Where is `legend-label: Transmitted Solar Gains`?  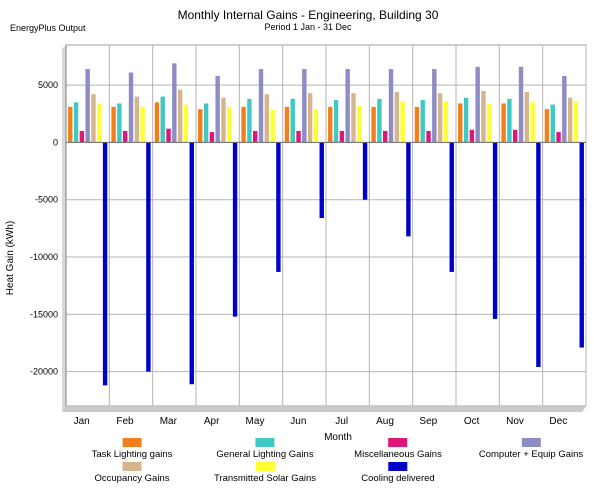 legend-label: Transmitted Solar Gains is located at coordinates (265, 478).